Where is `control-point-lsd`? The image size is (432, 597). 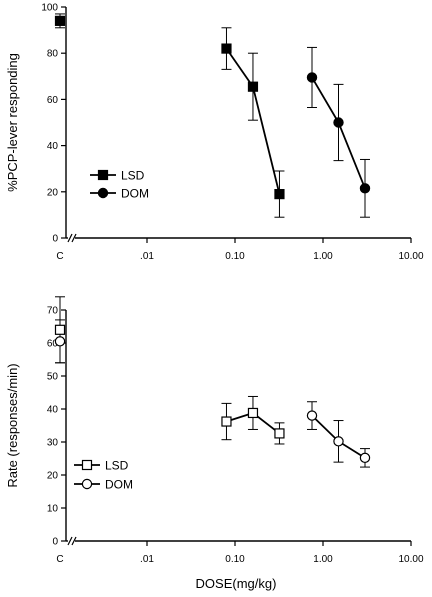 control-point-lsd is located at coordinates (60, 329).